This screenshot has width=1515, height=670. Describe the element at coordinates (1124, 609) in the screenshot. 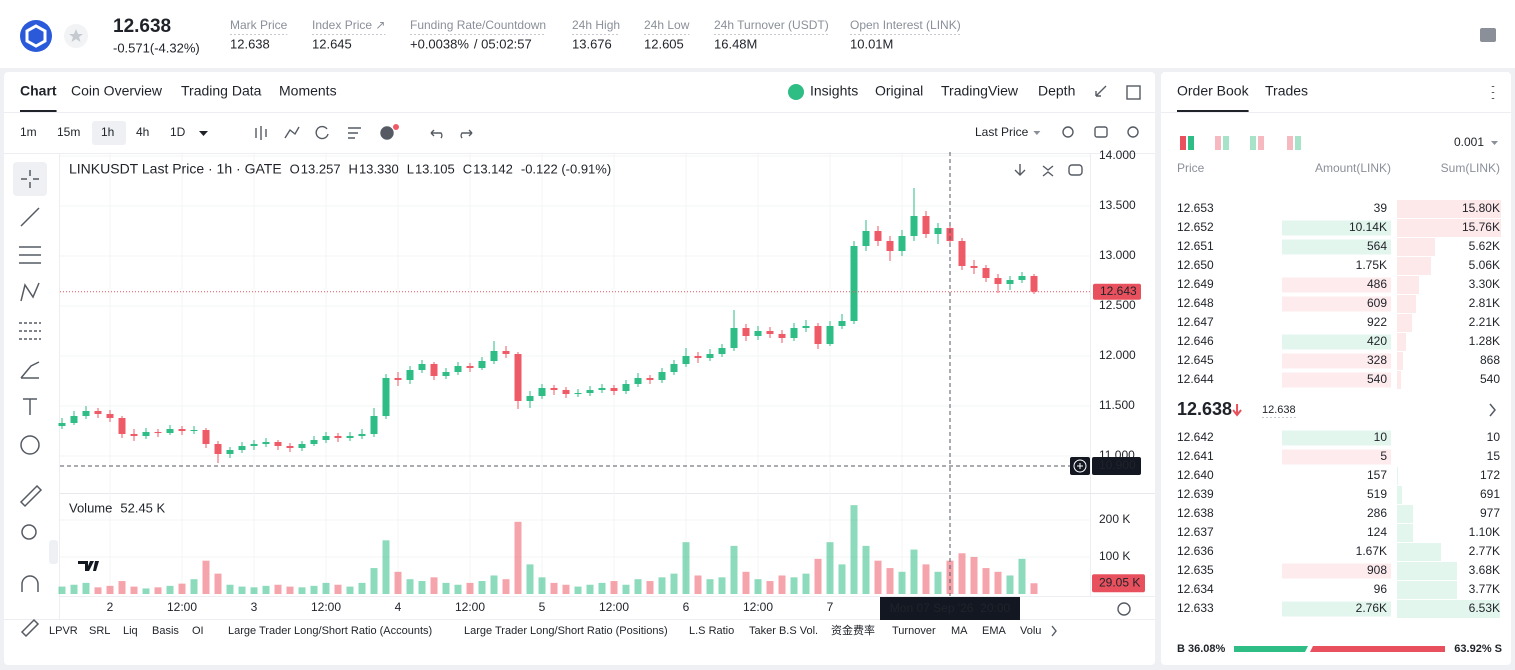

I see `time-settings-icon` at that location.